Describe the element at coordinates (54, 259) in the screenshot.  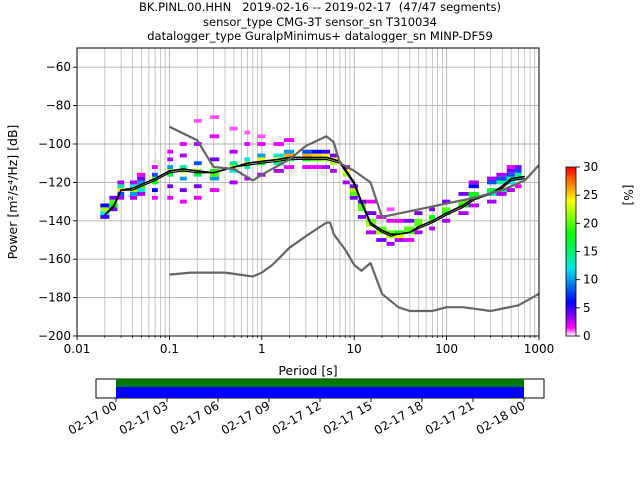
I see `y-tick-label: −160` at that location.